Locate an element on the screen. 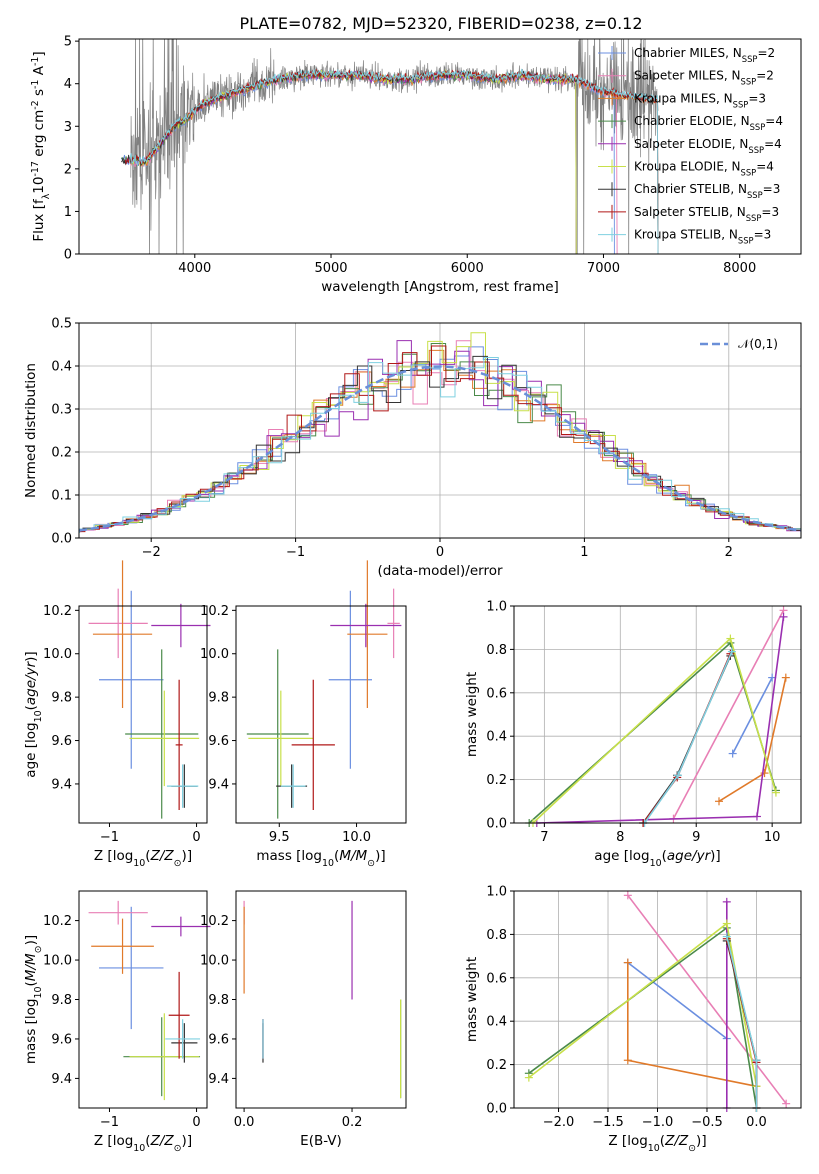 Image resolution: width=819 pixels, height=1174 pixels. y-tick-label: 0 is located at coordinates (68, 255).